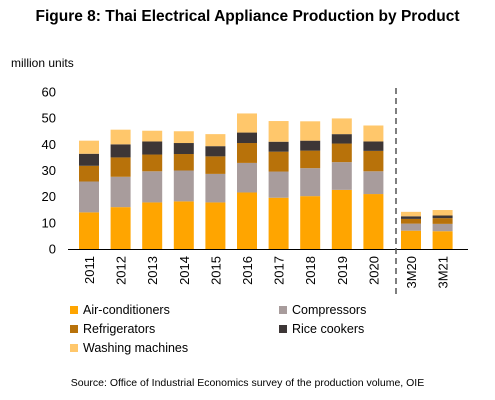 This screenshot has height=400, width=495. I want to click on y-tick-label: 30, so click(49, 170).